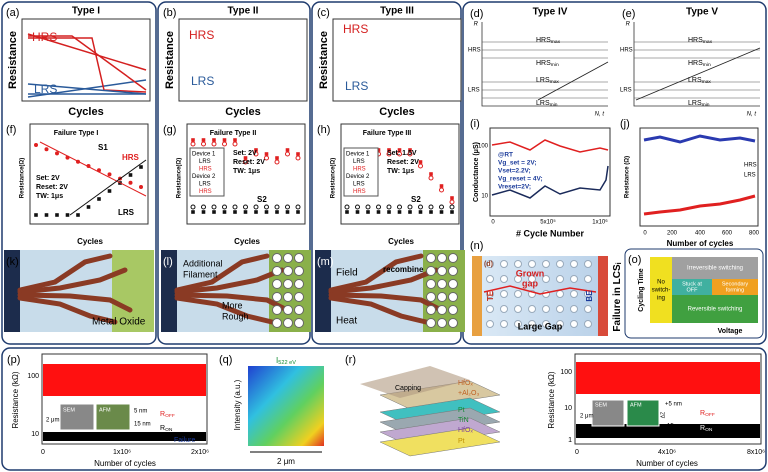 Image resolution: width=768 pixels, height=472 pixels. I want to click on plot-title: Failure Type II, so click(233, 133).